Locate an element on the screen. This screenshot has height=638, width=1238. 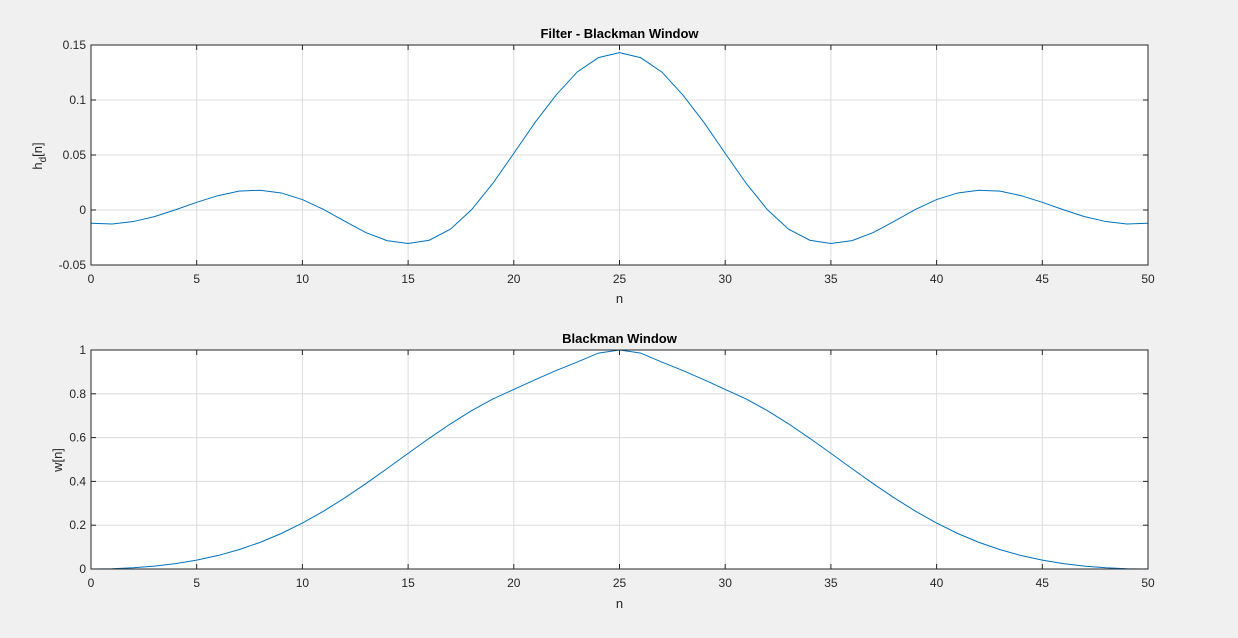
y-tick-label: 0.15 is located at coordinates (75, 45).